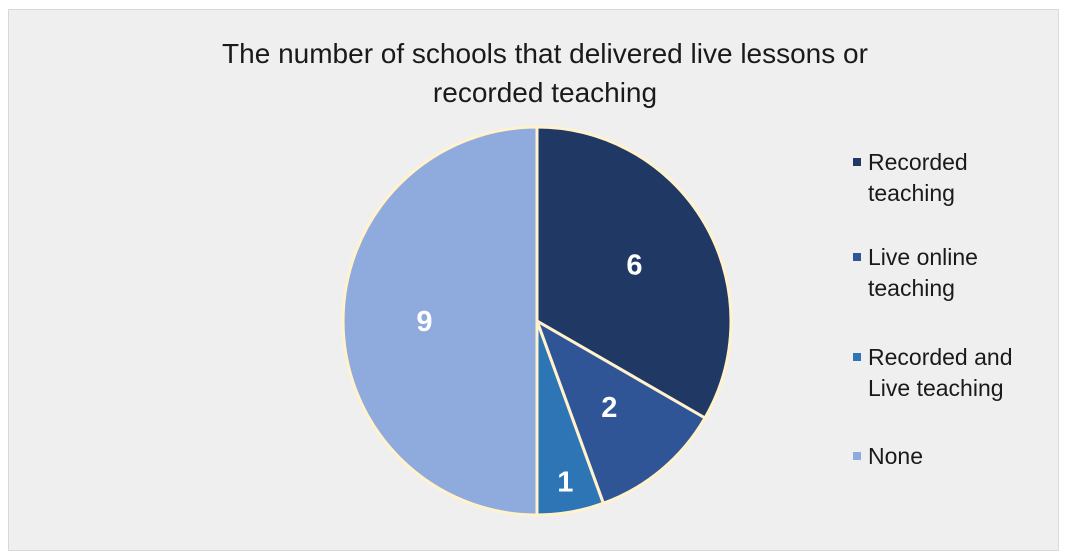 The image size is (1067, 560). What do you see at coordinates (565, 482) in the screenshot?
I see `data-label-recorded-and-live-teaching: 1` at bounding box center [565, 482].